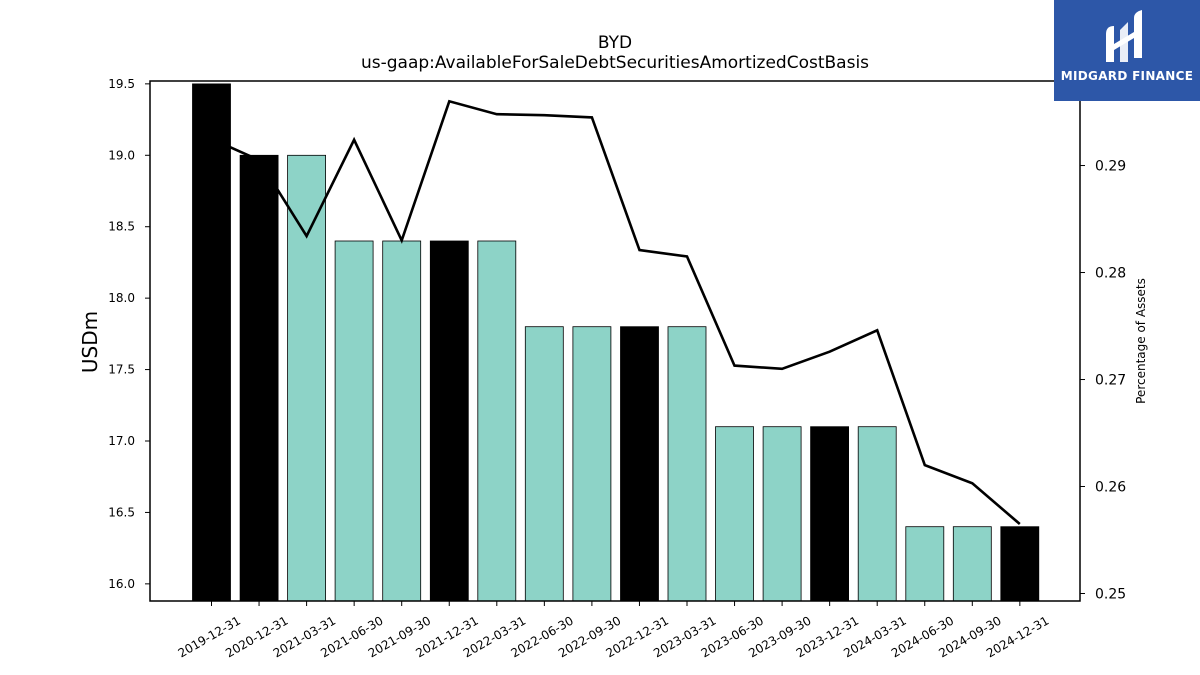 This screenshot has height=675, width=1200. Describe the element at coordinates (121, 84) in the screenshot. I see `y-tick-label: 19.5` at that location.